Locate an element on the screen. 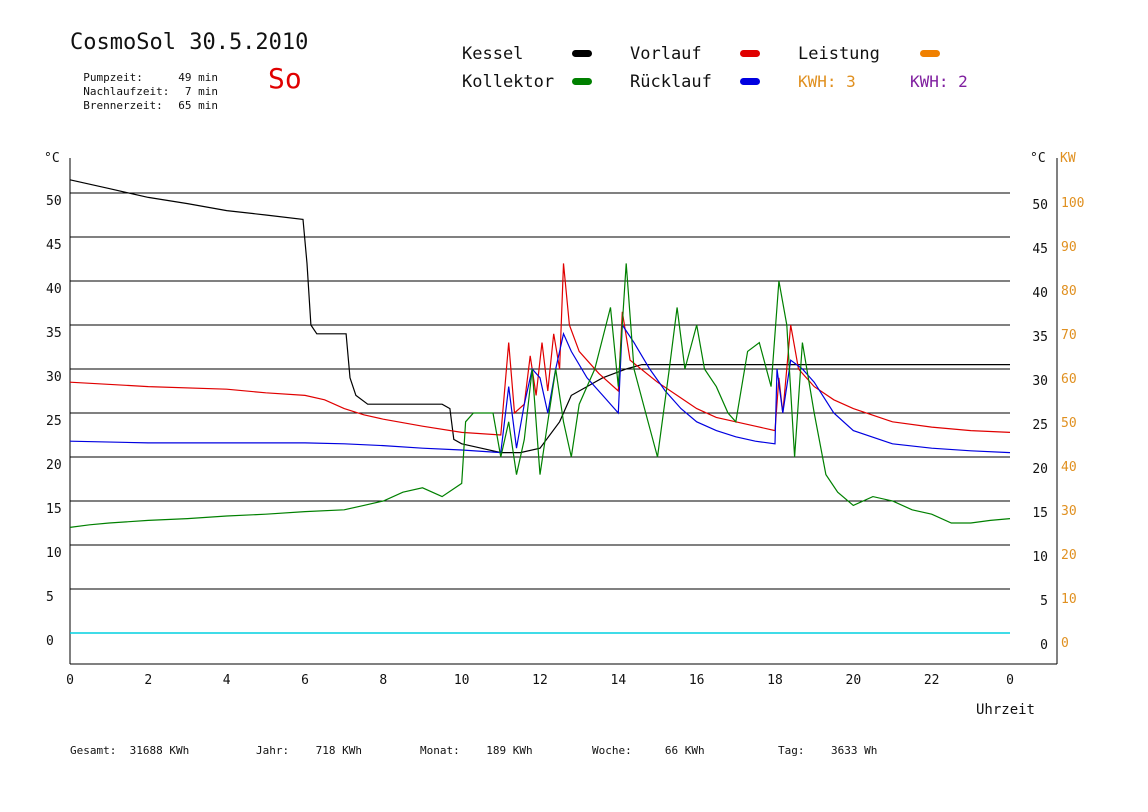  chart-title: CosmoSol 30.5.2010 is located at coordinates (189, 42).